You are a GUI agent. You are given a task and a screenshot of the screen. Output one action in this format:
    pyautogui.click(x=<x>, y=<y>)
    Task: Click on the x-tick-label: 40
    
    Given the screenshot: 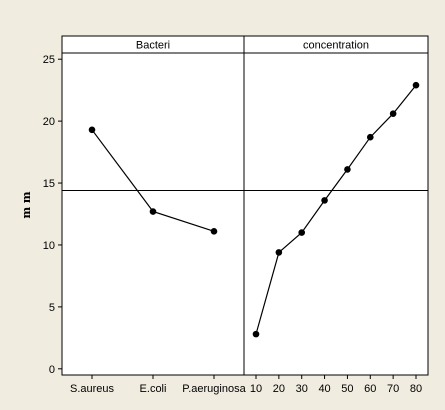 What is the action you would take?
    pyautogui.click(x=324, y=389)
    